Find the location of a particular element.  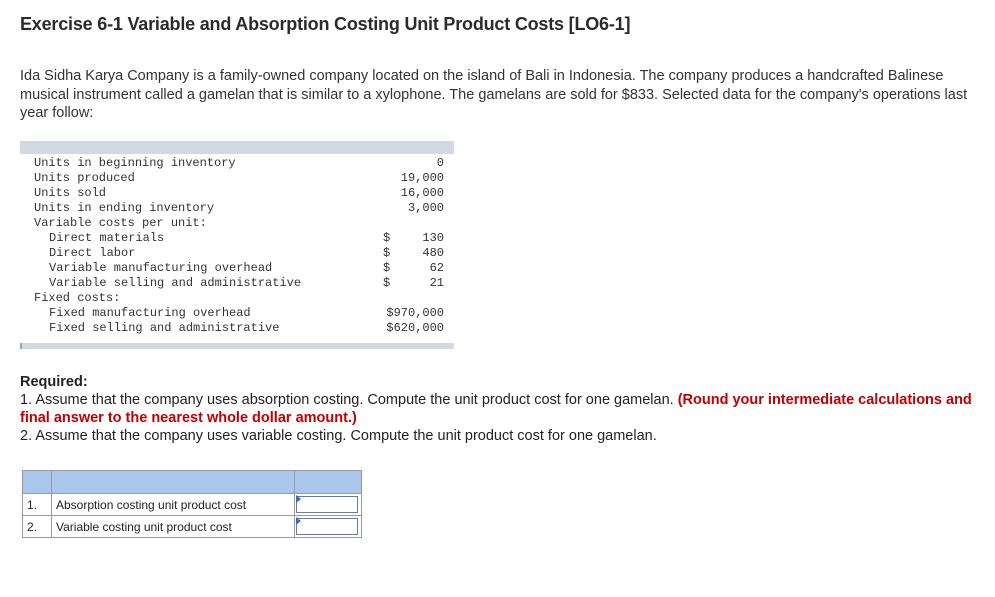

data-value: 0 is located at coordinates (440, 163).